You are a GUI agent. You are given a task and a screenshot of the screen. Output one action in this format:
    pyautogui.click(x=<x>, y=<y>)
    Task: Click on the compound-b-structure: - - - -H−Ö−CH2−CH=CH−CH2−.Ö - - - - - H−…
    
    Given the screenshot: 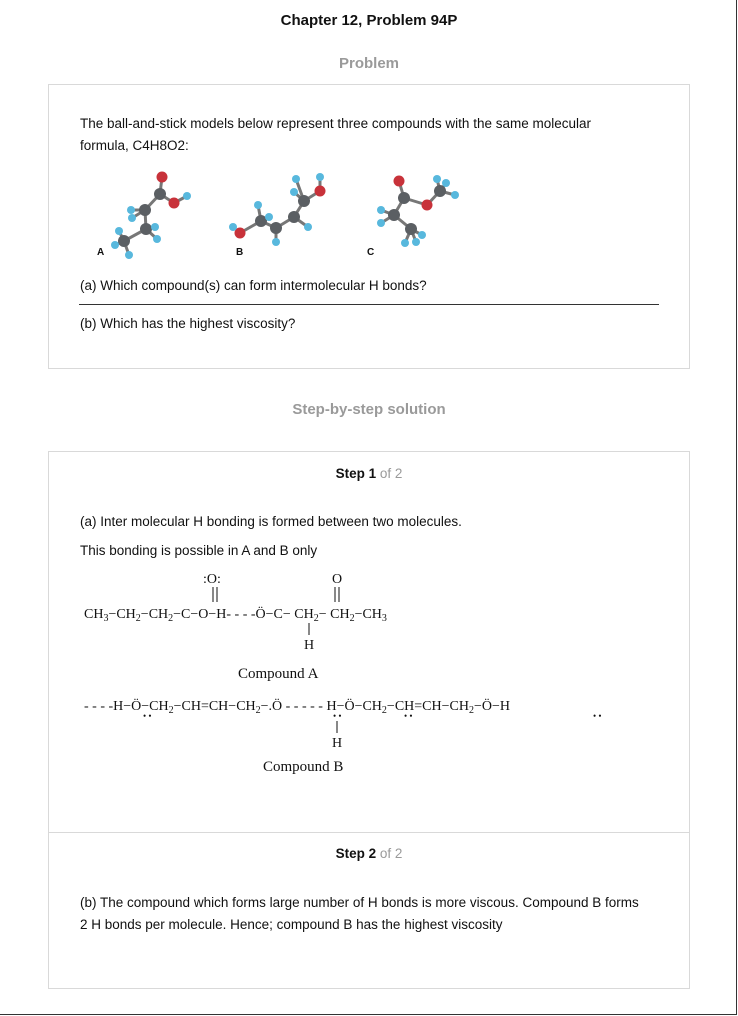 What is the action you would take?
    pyautogui.click(x=343, y=724)
    